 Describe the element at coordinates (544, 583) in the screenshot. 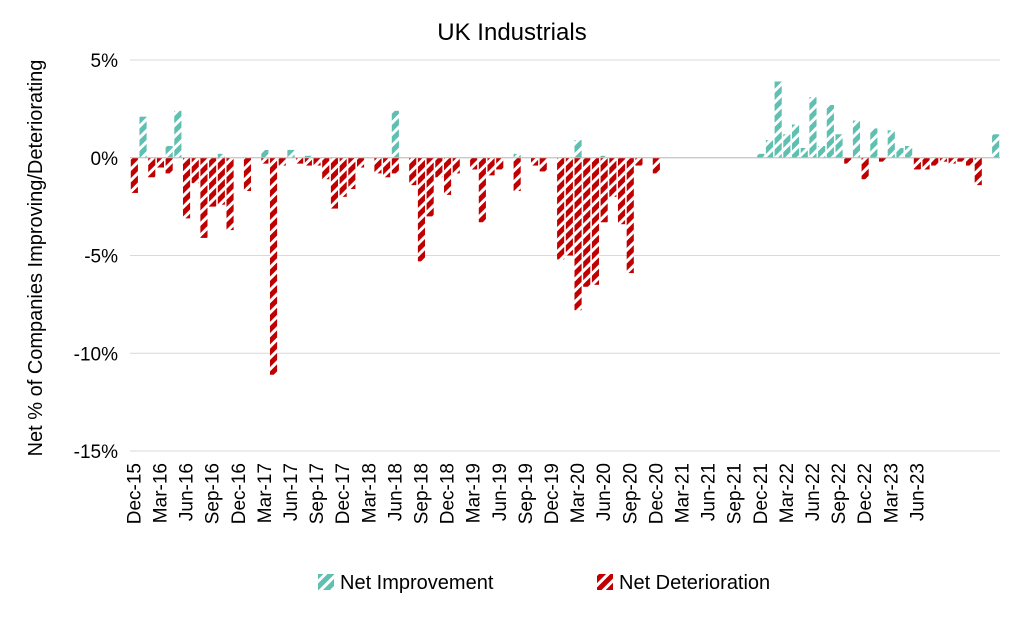

I see `legend: Net Improvement Net Deterioration` at that location.